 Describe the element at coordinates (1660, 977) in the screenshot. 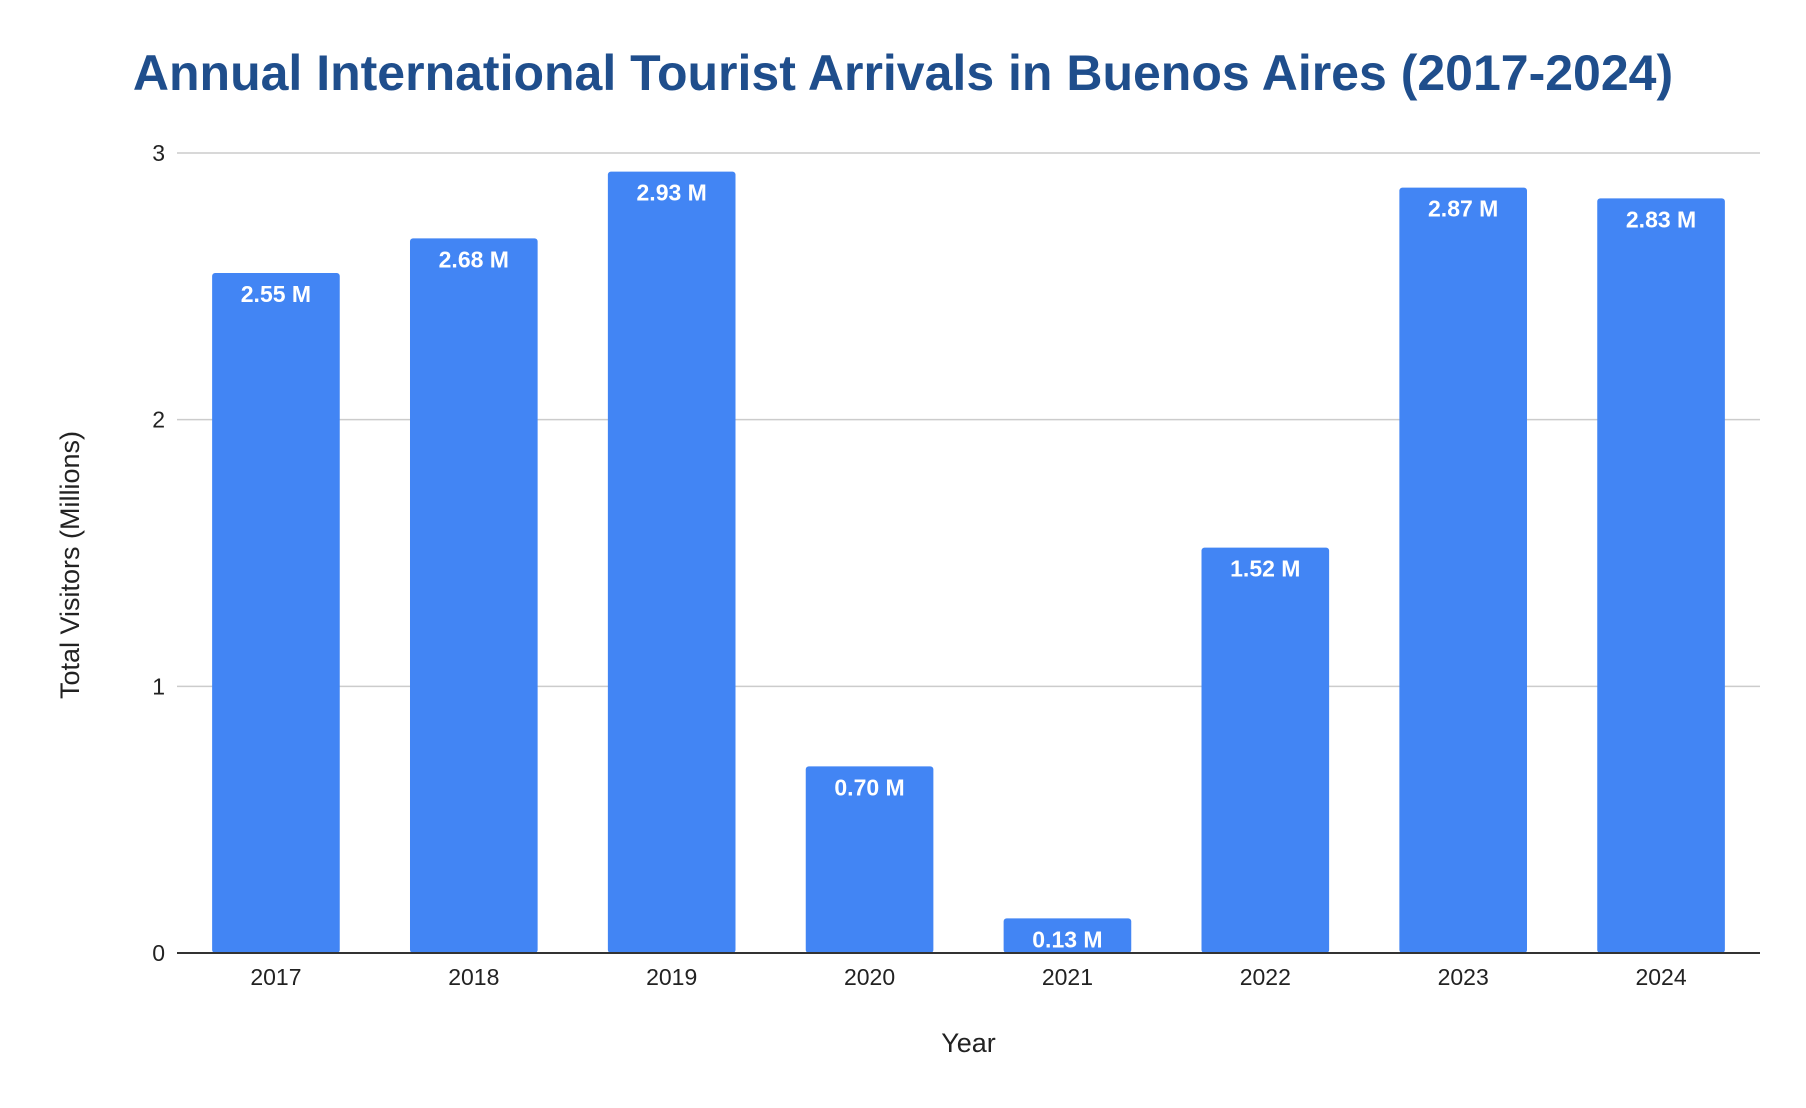

I see `x-tick-label-2024: 2024` at that location.